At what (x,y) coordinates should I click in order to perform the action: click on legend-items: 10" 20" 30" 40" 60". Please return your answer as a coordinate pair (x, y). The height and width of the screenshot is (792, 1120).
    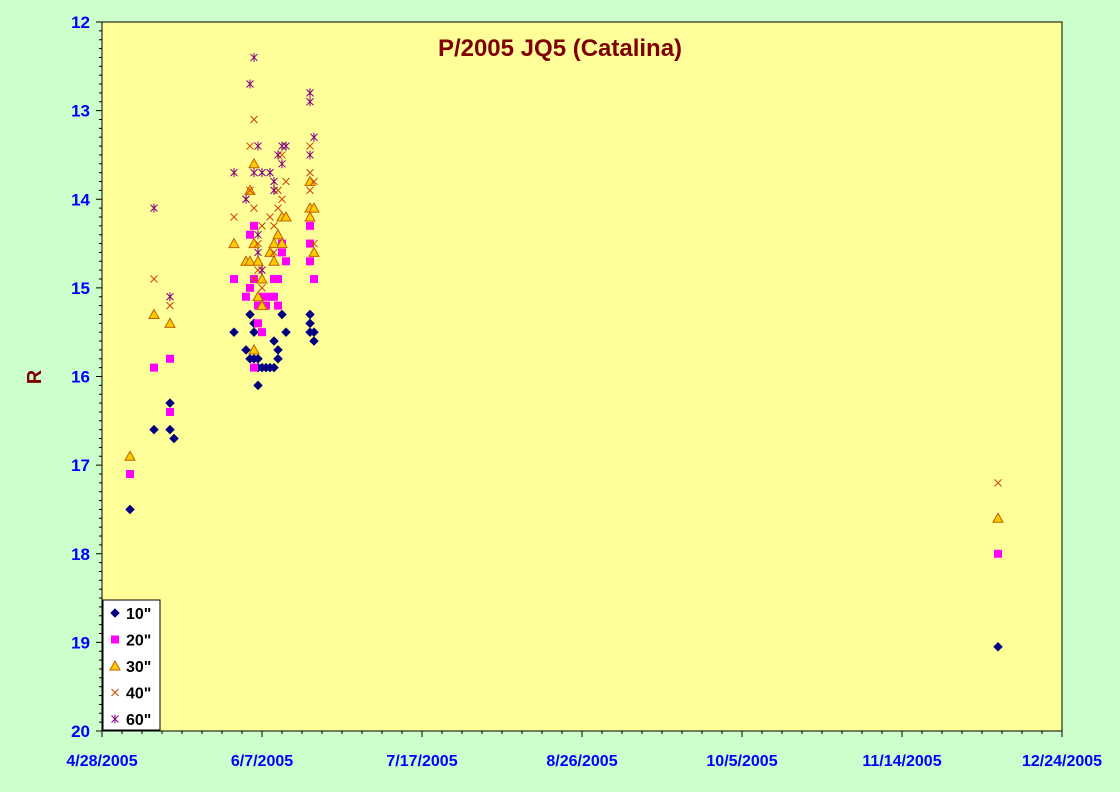
    Looking at the image, I should click on (130, 667).